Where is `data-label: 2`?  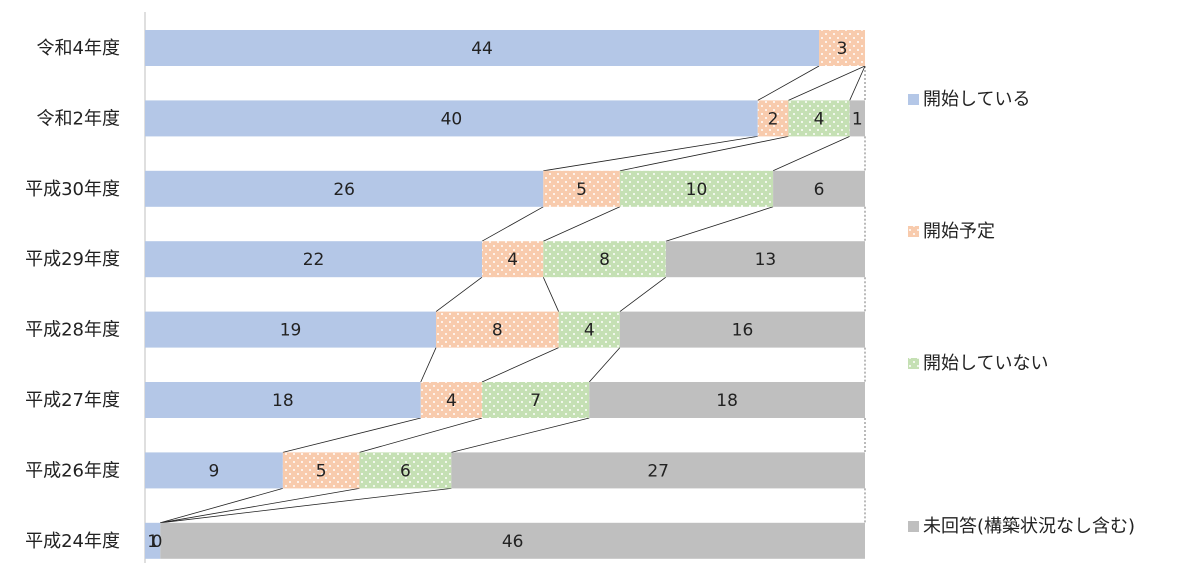 data-label: 2 is located at coordinates (773, 119).